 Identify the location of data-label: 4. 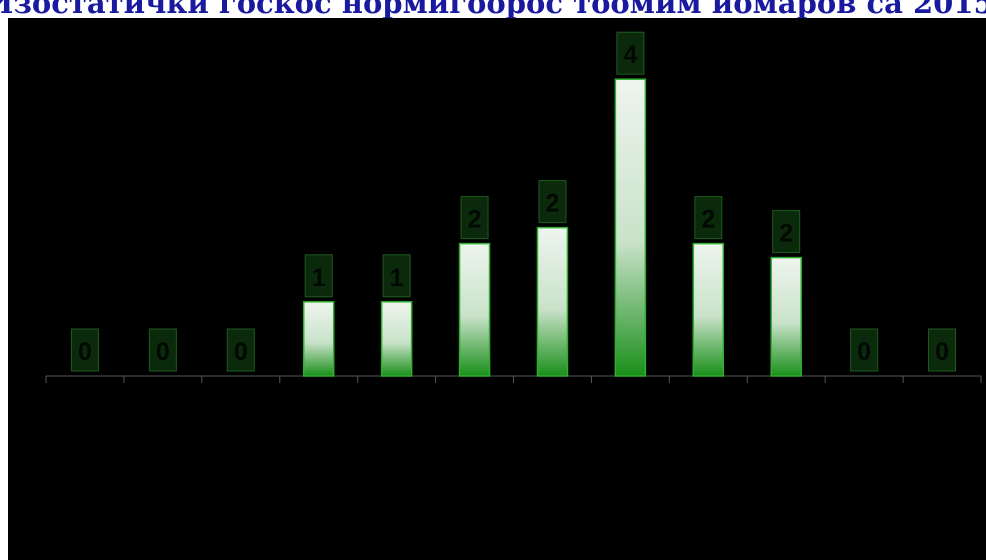
(630, 53).